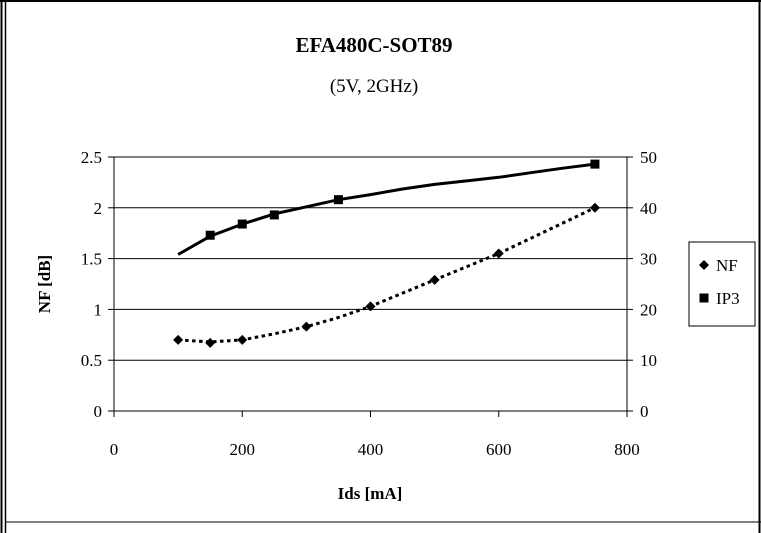 Image resolution: width=761 pixels, height=533 pixels. I want to click on y-tick-label: 2, so click(98, 208).